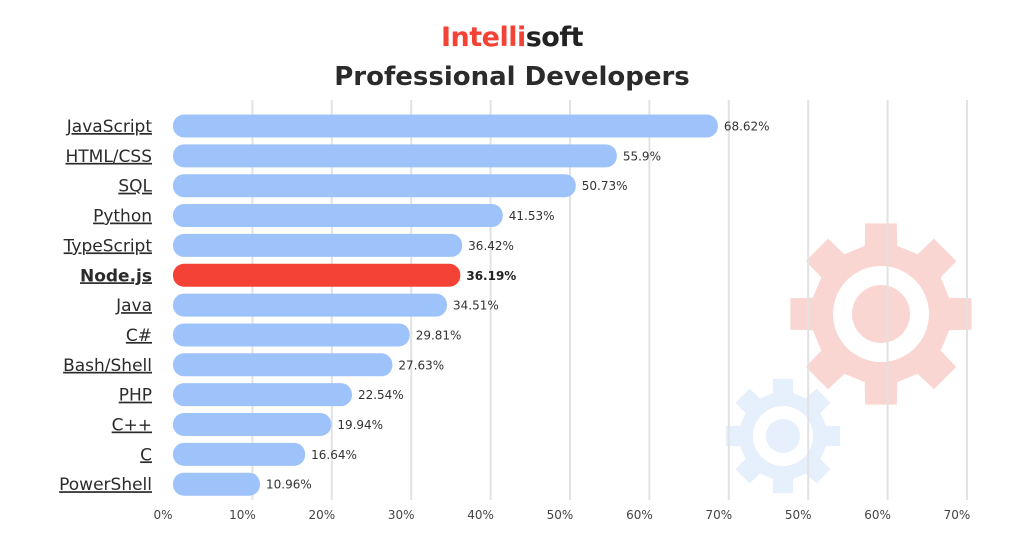 This screenshot has width=1024, height=535. Describe the element at coordinates (605, 186) in the screenshot. I see `value-label: 50.73%` at that location.